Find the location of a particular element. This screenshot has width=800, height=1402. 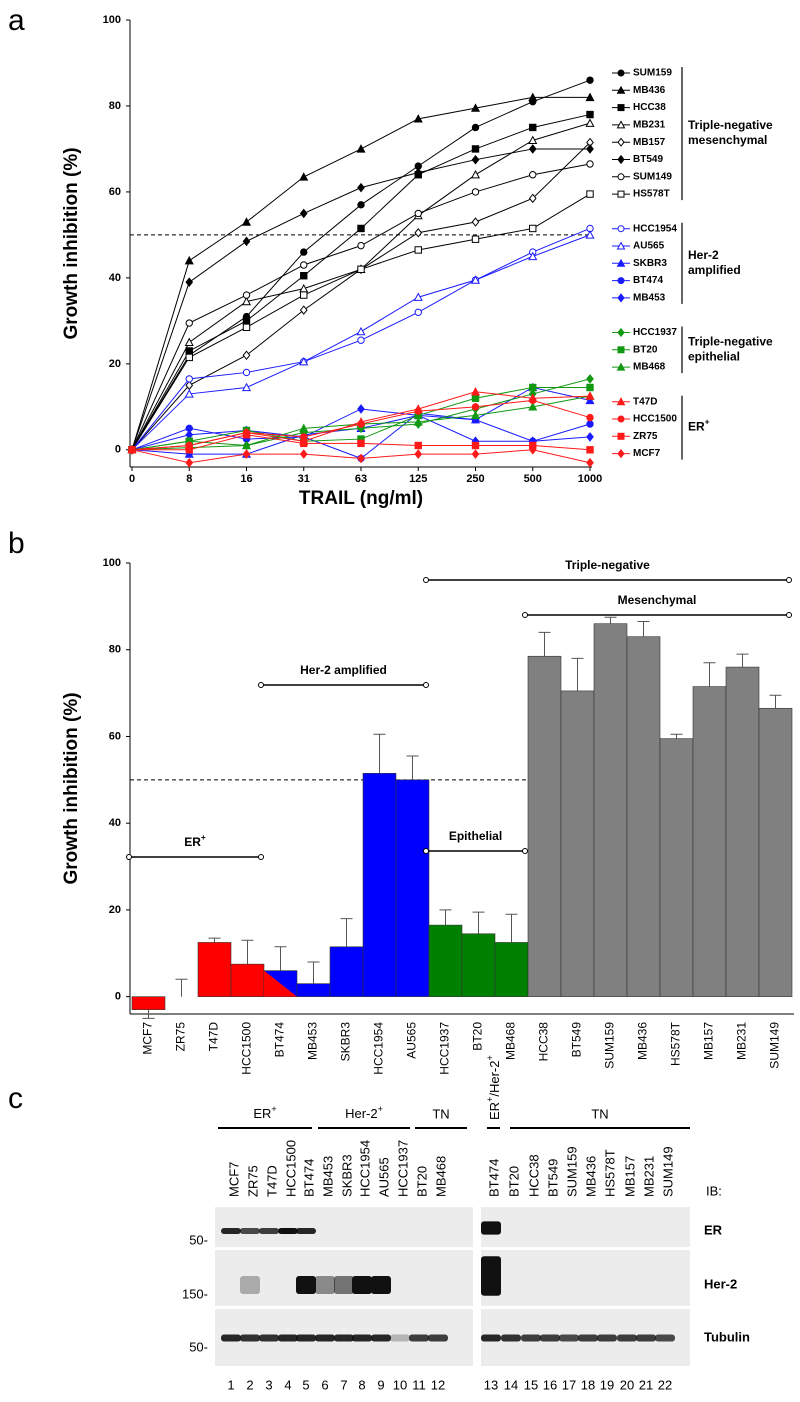

lane-label: BT474 is located at coordinates (308, 1178).